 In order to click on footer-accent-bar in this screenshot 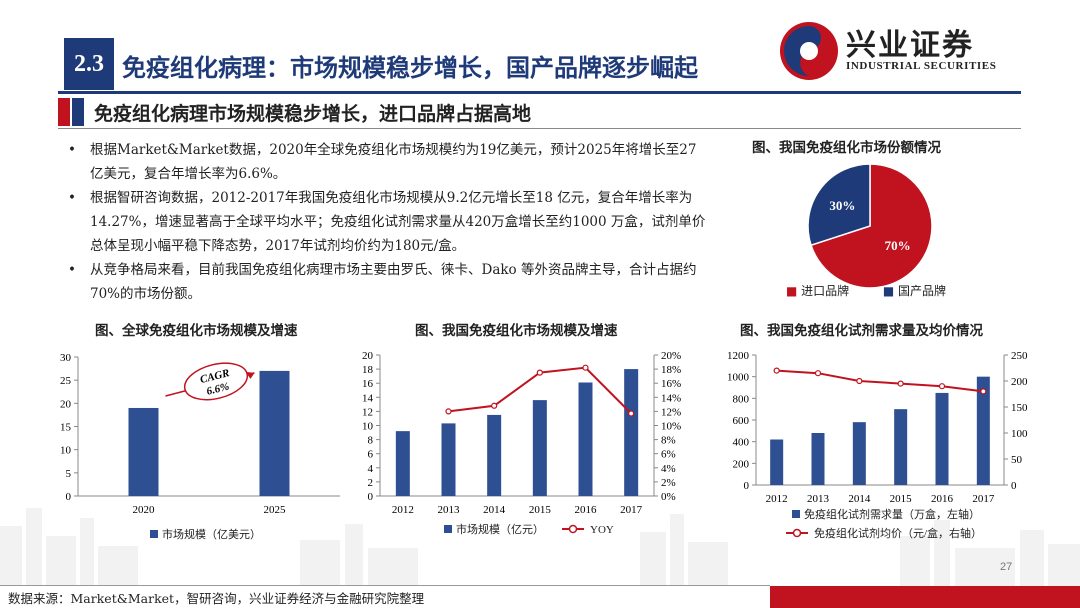, I will do `click(925, 597)`.